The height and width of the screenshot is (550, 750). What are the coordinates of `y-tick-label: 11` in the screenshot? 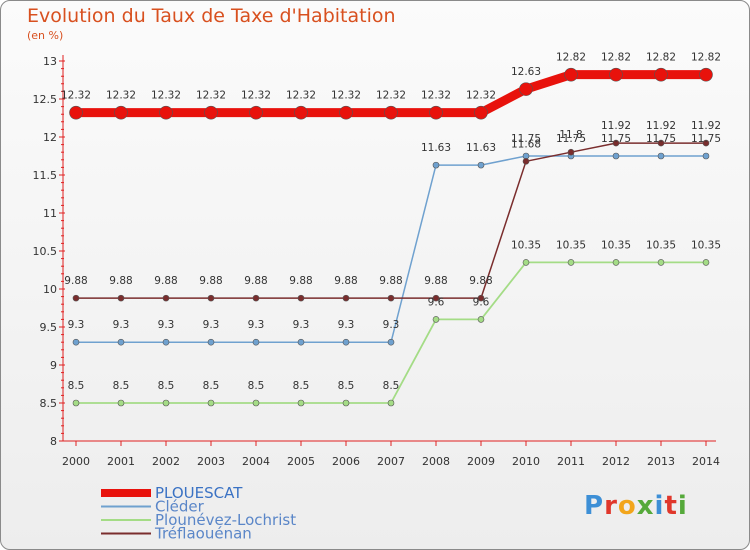 It's located at (50, 213).